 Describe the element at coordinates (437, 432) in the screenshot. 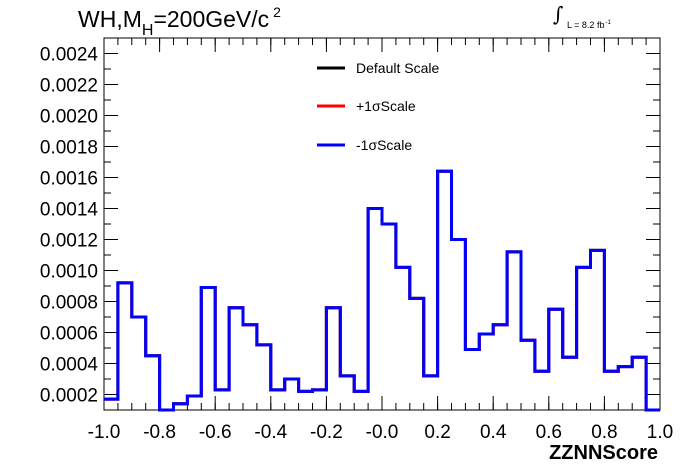

I see `x-tick-label: 0.2` at that location.